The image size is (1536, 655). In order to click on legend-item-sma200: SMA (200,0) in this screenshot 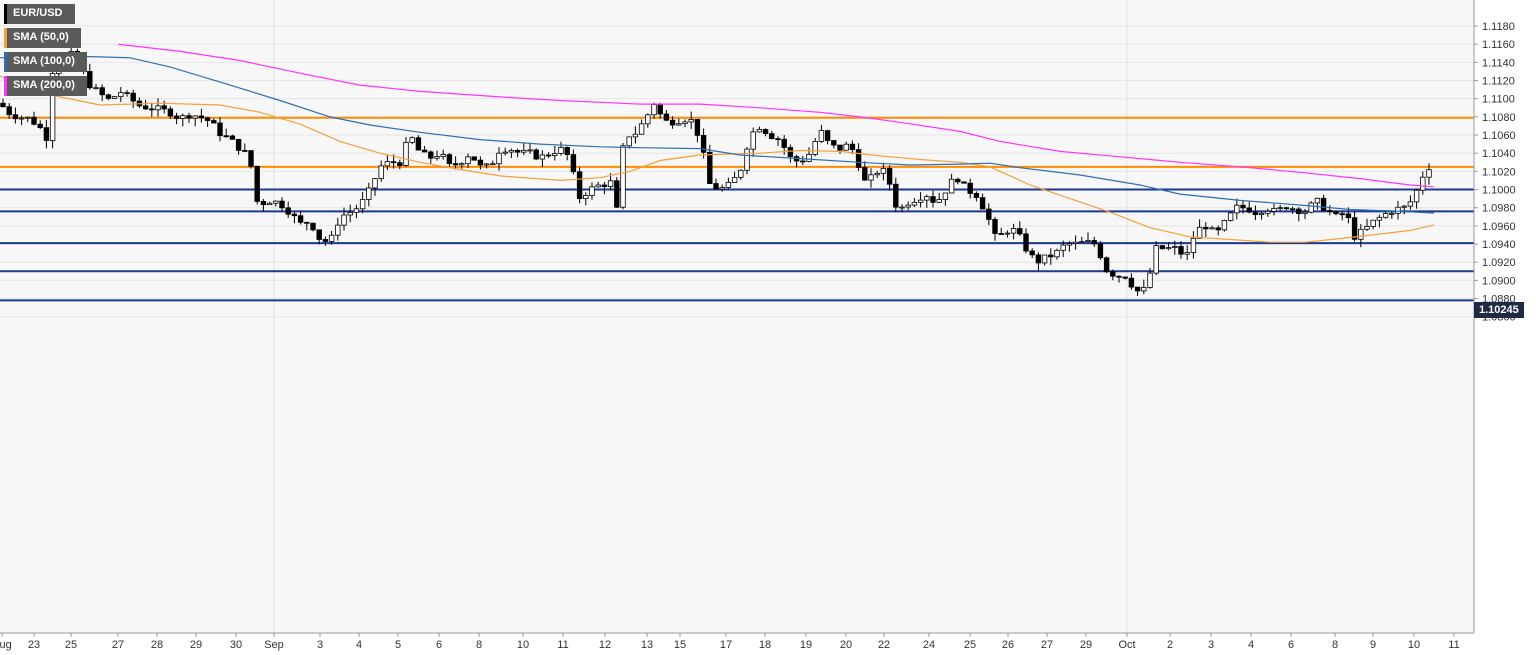, I will do `click(45, 86)`.